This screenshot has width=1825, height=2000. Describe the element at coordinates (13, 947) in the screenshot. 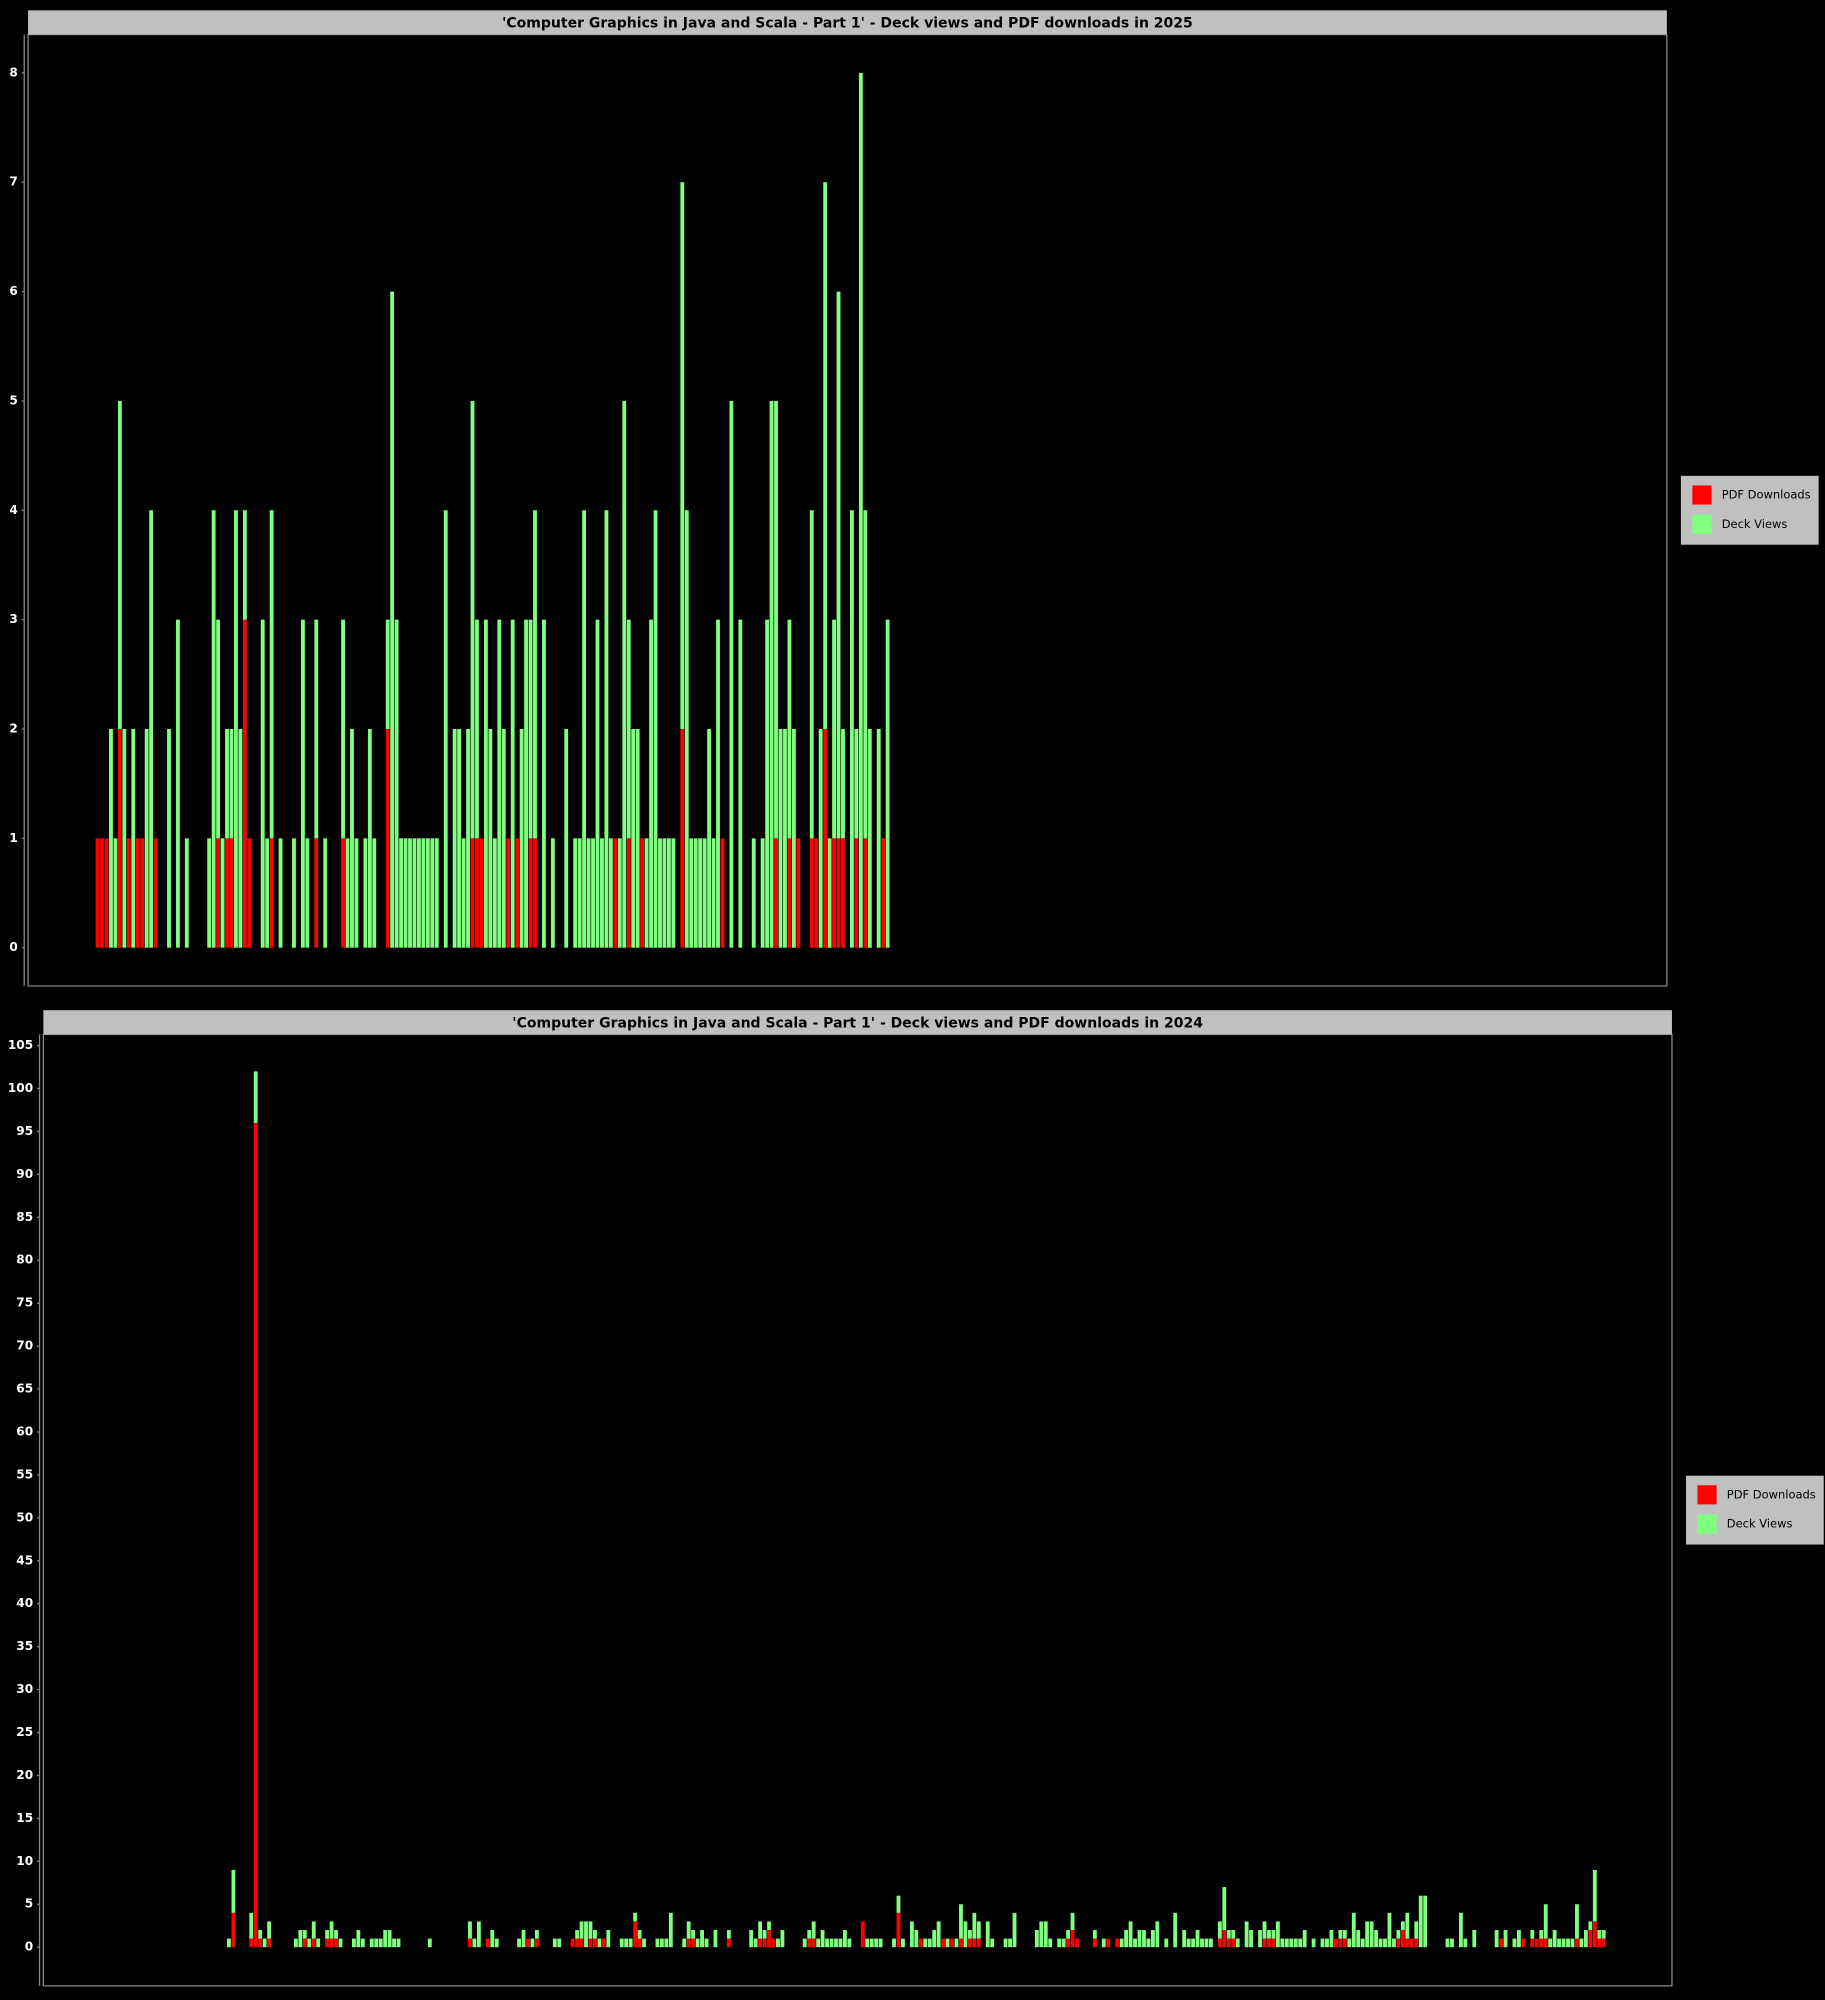

I see `y-tick-label: 0` at that location.